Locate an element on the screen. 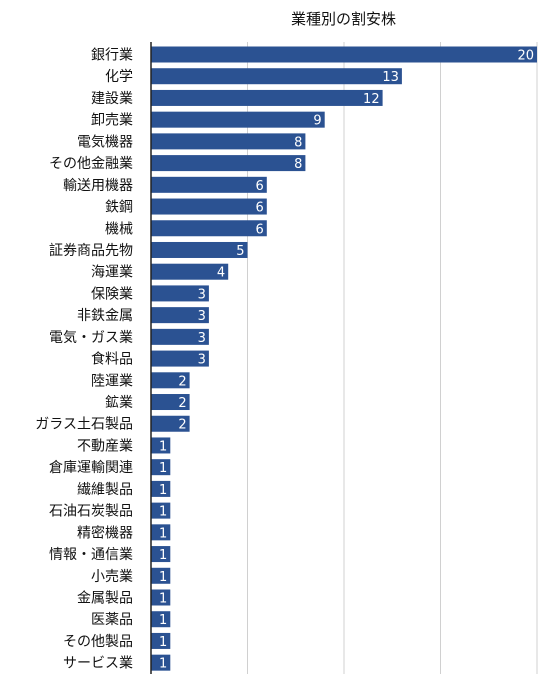 Image resolution: width=545 pixels, height=678 pixels. category-label: 鉄鋼 is located at coordinates (119, 208).